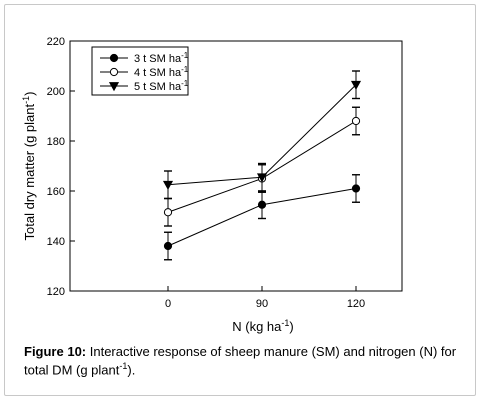 The height and width of the screenshot is (402, 482). I want to click on legend-item-3: 5 t SM ha-1, so click(144, 86).